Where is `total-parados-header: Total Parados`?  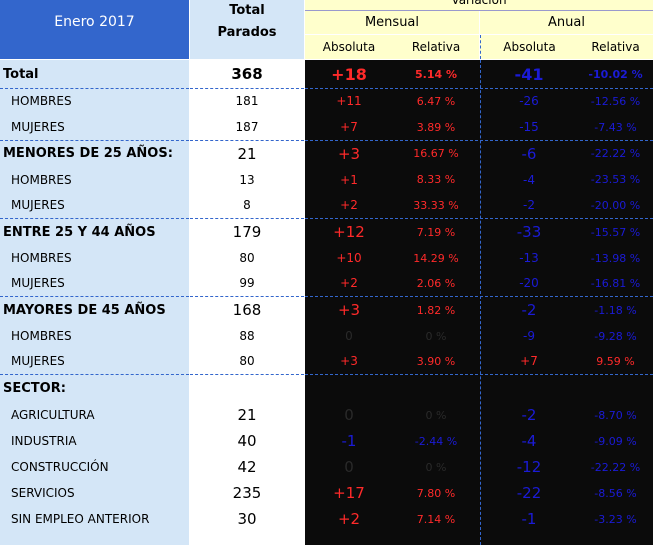
total-parados-header: Total Parados is located at coordinates (247, 29).